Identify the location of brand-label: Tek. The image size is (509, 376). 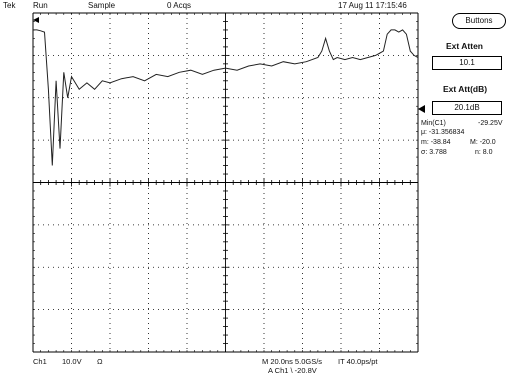
(9, 5).